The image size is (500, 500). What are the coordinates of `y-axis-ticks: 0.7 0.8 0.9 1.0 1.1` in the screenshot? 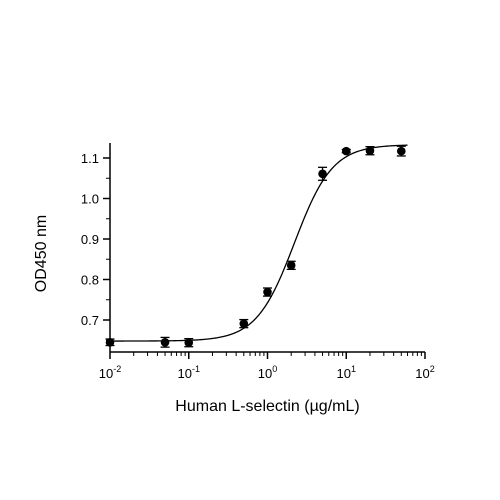 It's located at (95, 246).